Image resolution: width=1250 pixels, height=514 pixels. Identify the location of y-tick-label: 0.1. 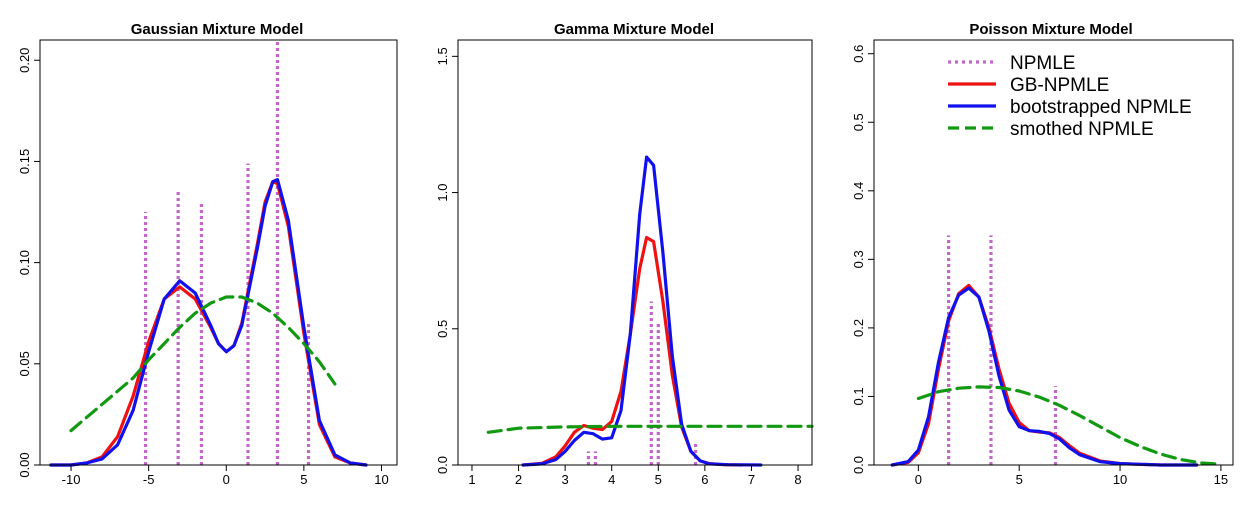
(858, 396).